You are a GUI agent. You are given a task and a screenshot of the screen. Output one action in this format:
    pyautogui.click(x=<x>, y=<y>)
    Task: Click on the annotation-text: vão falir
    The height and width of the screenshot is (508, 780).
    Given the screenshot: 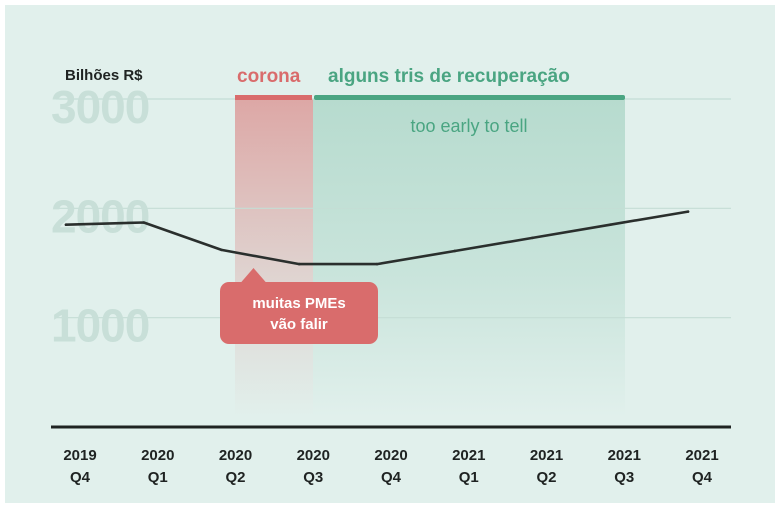 What is the action you would take?
    pyautogui.click(x=299, y=324)
    